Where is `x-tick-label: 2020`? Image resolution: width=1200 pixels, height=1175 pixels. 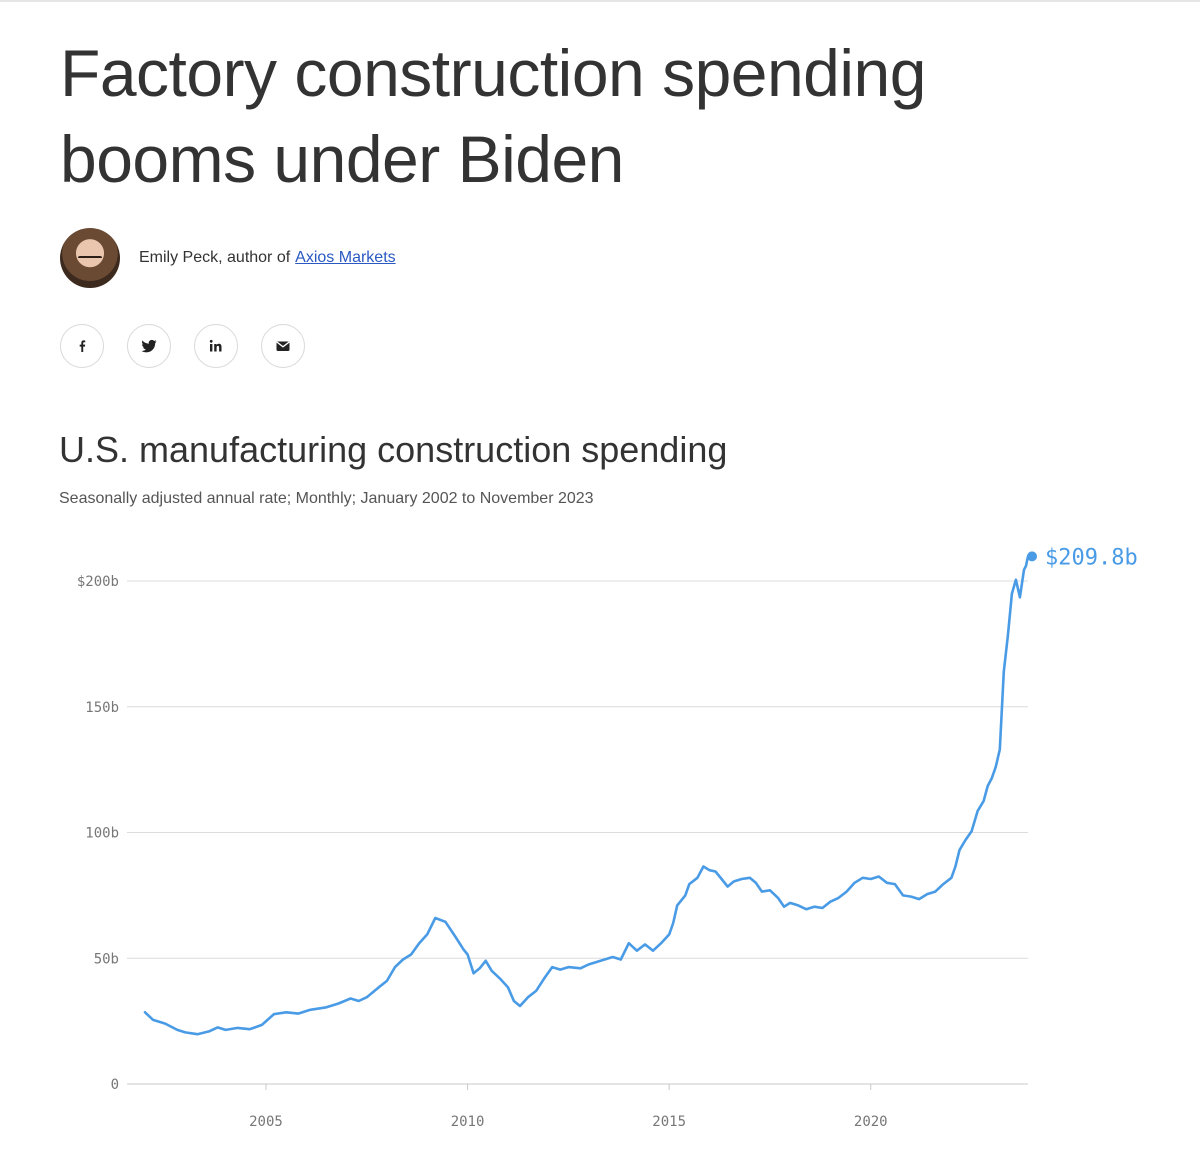
x-tick-label: 2020 is located at coordinates (871, 1122).